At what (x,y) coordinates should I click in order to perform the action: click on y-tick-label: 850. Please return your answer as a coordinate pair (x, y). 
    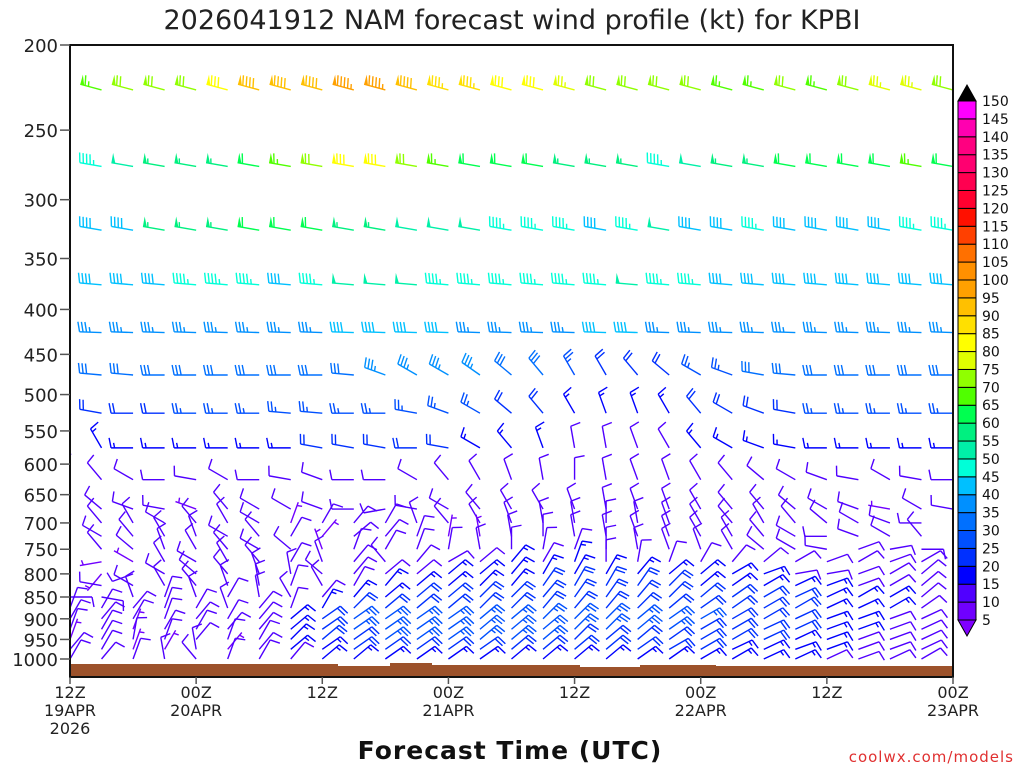
    Looking at the image, I should click on (41, 598).